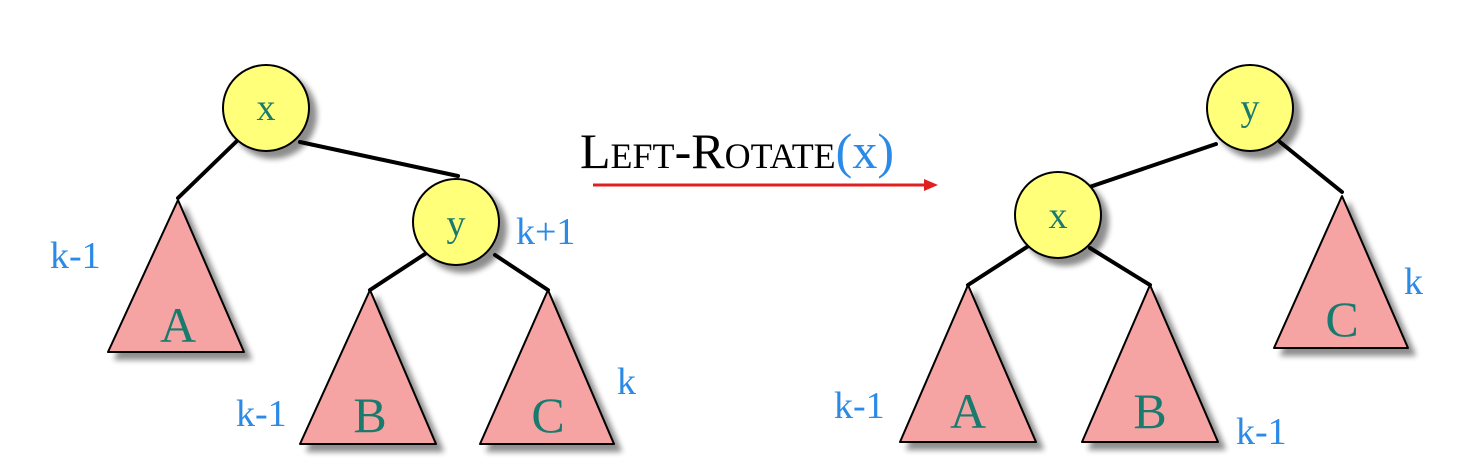 The width and height of the screenshot is (1470, 473). What do you see at coordinates (178, 325) in the screenshot?
I see `before-subtree-a-label: A` at bounding box center [178, 325].